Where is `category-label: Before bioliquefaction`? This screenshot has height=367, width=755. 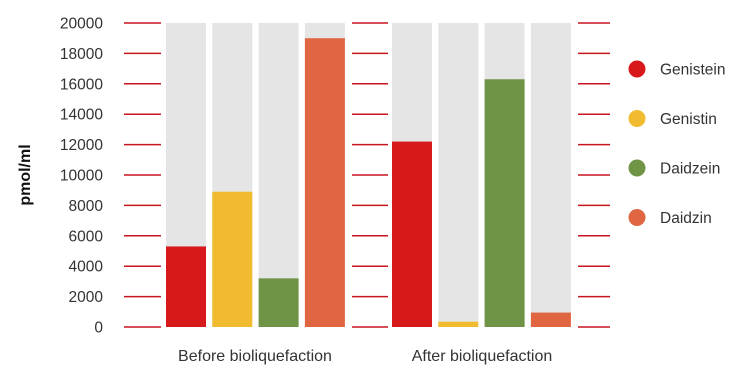
category-label: Before bioliquefaction is located at coordinates (255, 356).